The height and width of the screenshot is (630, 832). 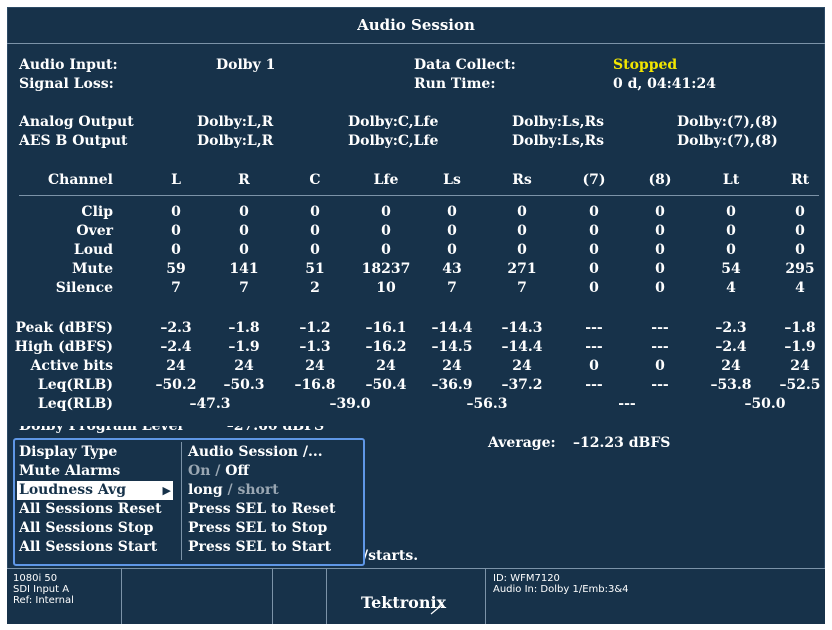 I want to click on partial-text: /starts., so click(x=391, y=556).